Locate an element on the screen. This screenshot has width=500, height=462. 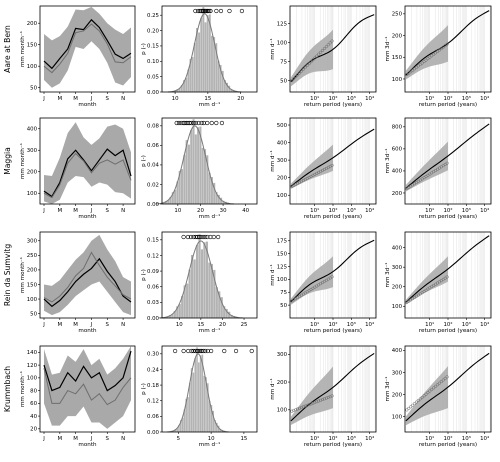
y-tick-label: 50 is located at coordinates (283, 81).